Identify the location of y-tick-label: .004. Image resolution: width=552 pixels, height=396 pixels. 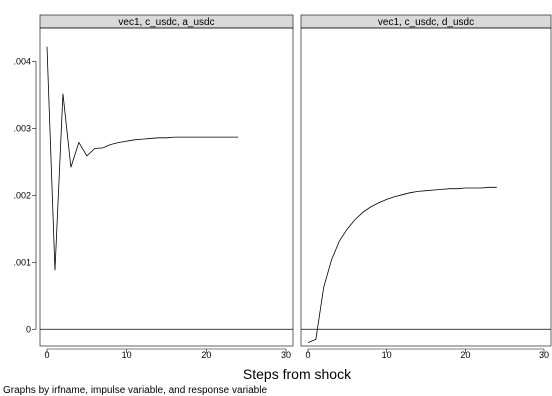
(22, 61).